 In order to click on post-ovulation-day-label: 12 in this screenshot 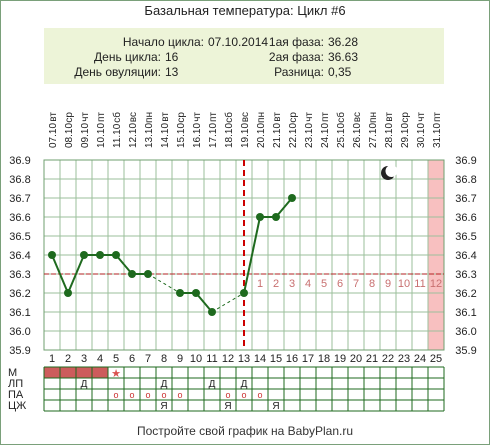, I will do `click(436, 284)`.